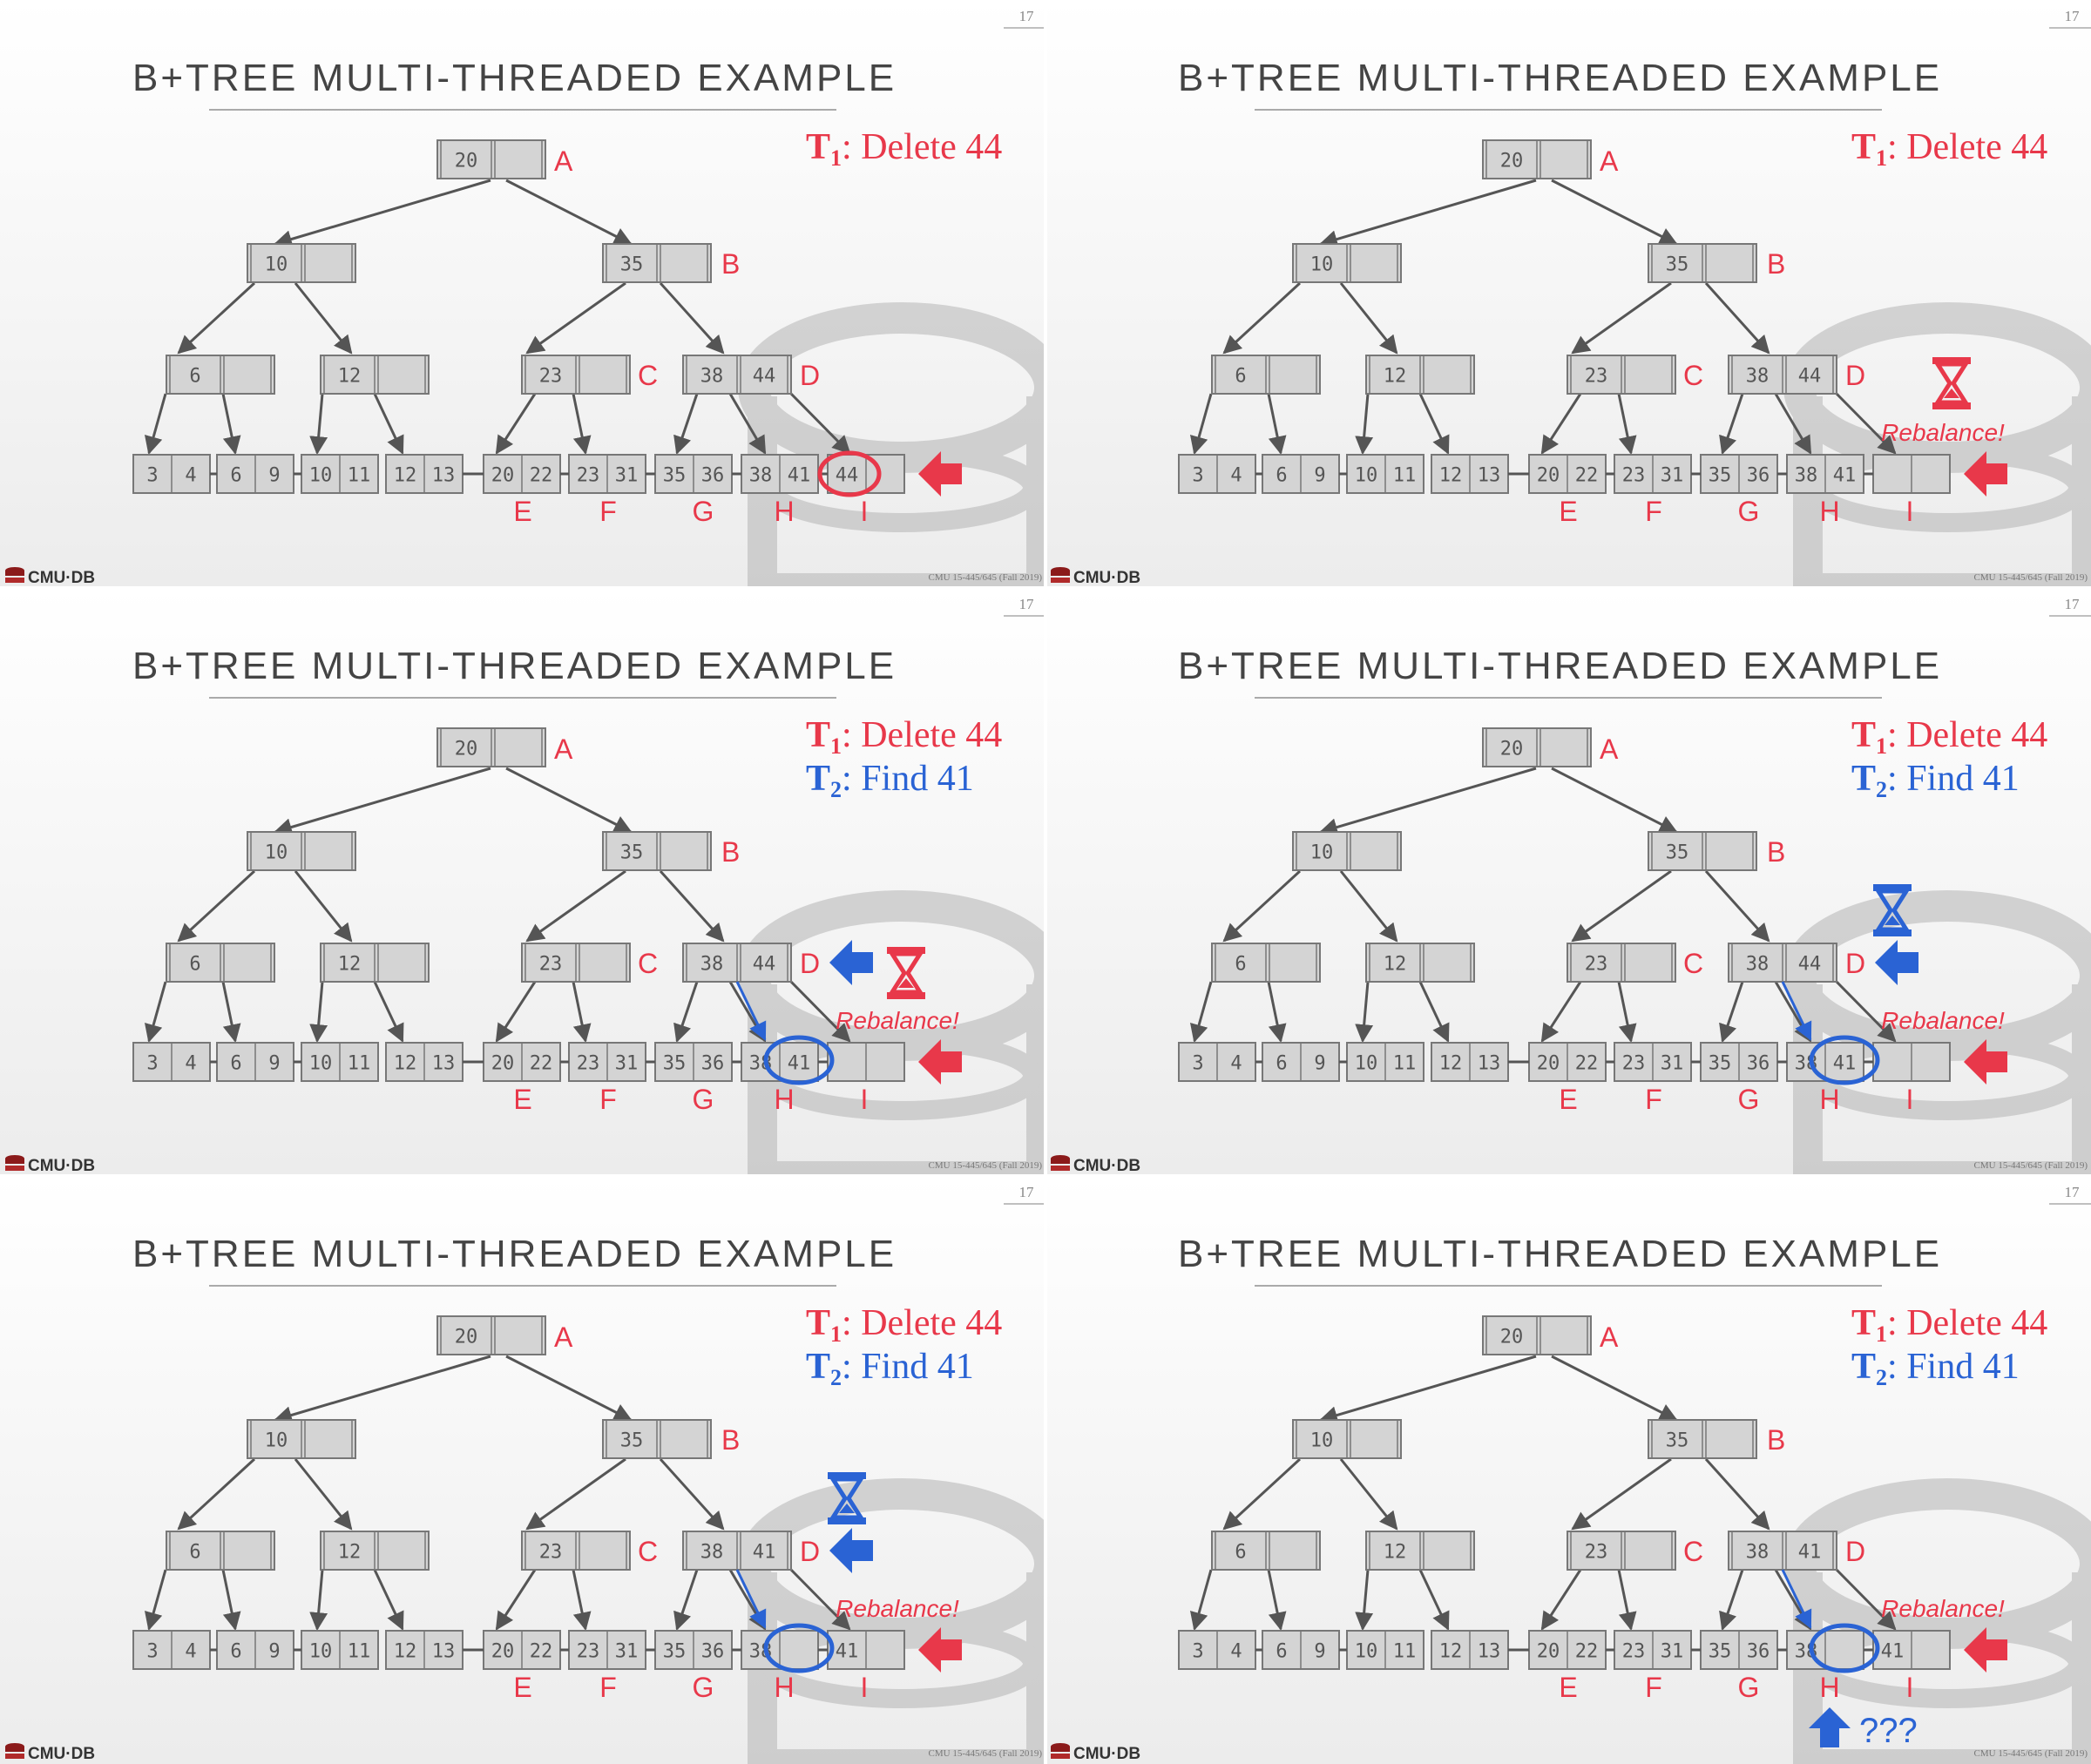 The image size is (2091, 1764). Describe the element at coordinates (737, 963) in the screenshot. I see `node-d: 38 44` at that location.